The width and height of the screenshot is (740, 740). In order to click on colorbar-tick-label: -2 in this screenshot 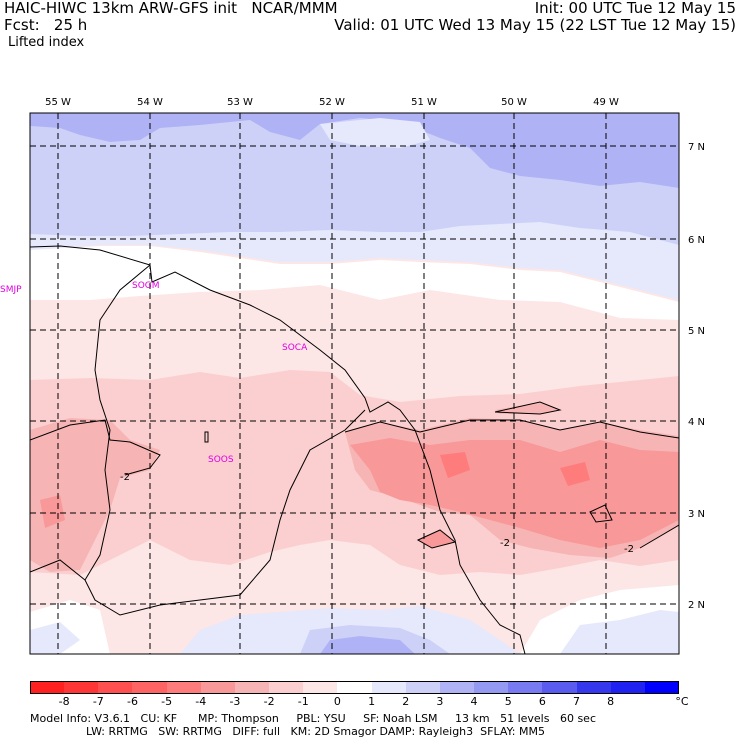, I will do `click(269, 701)`.